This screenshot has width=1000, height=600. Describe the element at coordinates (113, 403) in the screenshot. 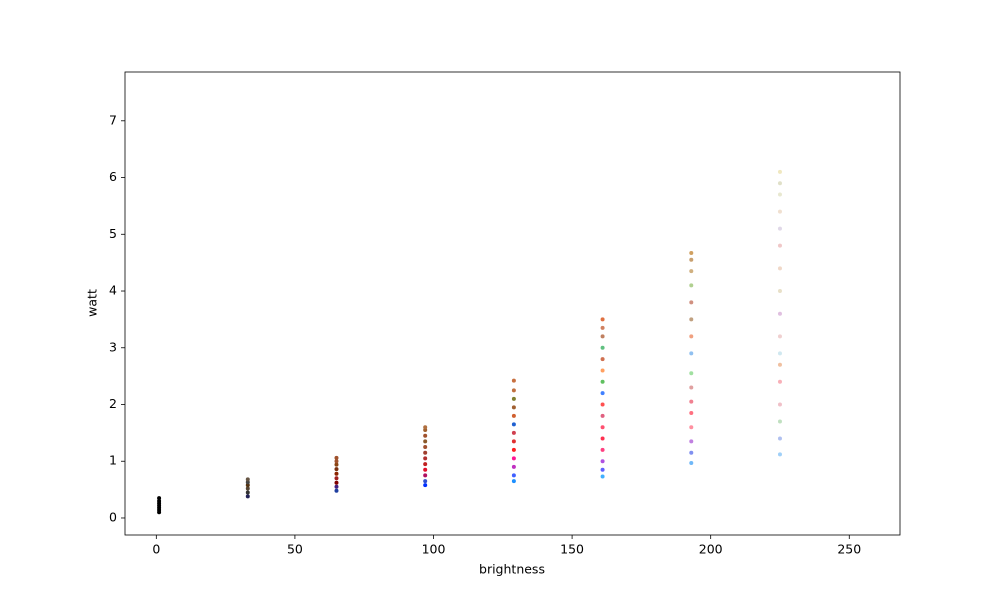

I see `y-tick-label: 2` at that location.